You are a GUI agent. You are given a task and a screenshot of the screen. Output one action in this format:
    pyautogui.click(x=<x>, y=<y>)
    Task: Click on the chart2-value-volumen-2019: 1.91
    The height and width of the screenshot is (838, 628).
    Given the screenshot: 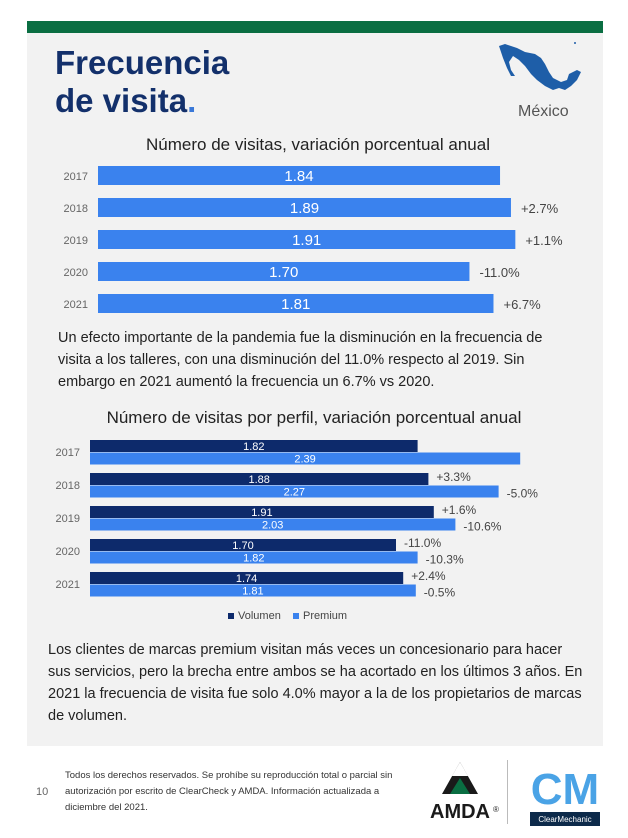 What is the action you would take?
    pyautogui.click(x=261, y=513)
    